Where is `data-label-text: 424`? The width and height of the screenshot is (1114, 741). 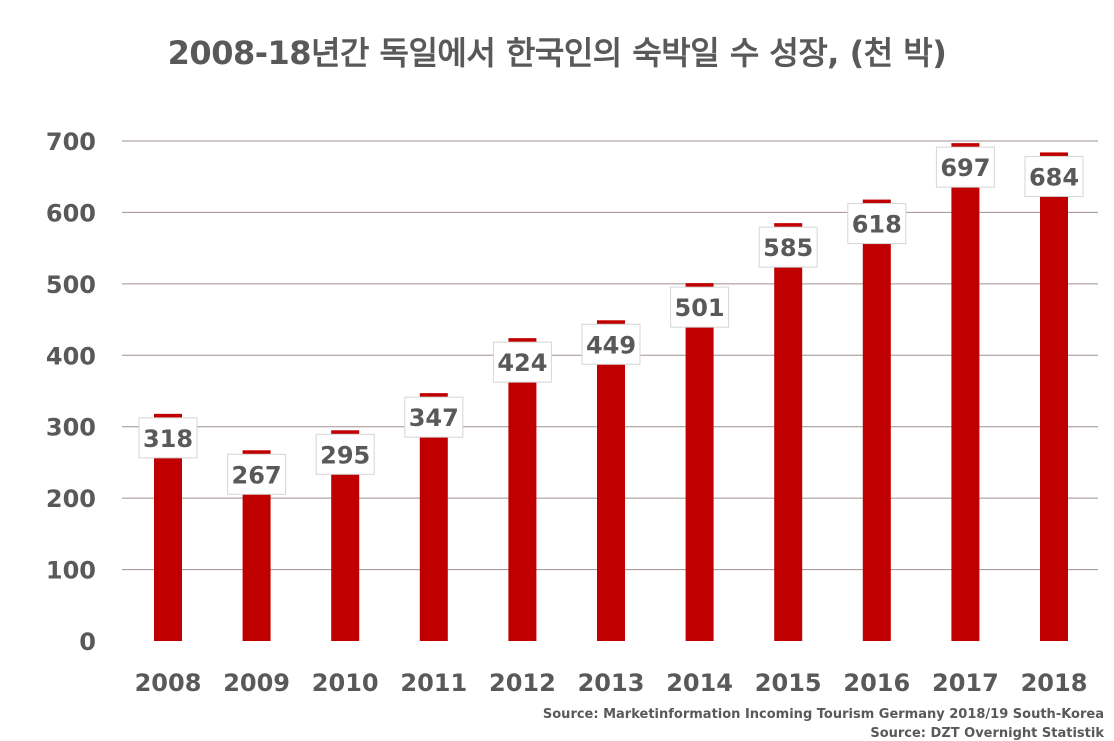
data-label-text: 424 is located at coordinates (522, 363).